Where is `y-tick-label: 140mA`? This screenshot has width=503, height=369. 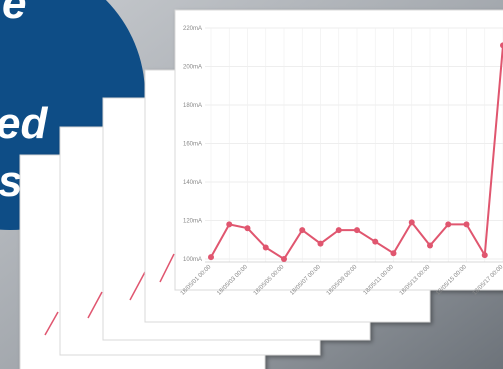 y-tick-label: 140mA is located at coordinates (192, 183).